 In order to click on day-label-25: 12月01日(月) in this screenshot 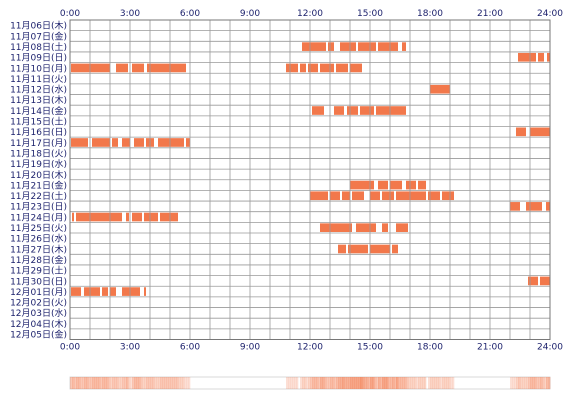, I will do `click(38, 292)`.